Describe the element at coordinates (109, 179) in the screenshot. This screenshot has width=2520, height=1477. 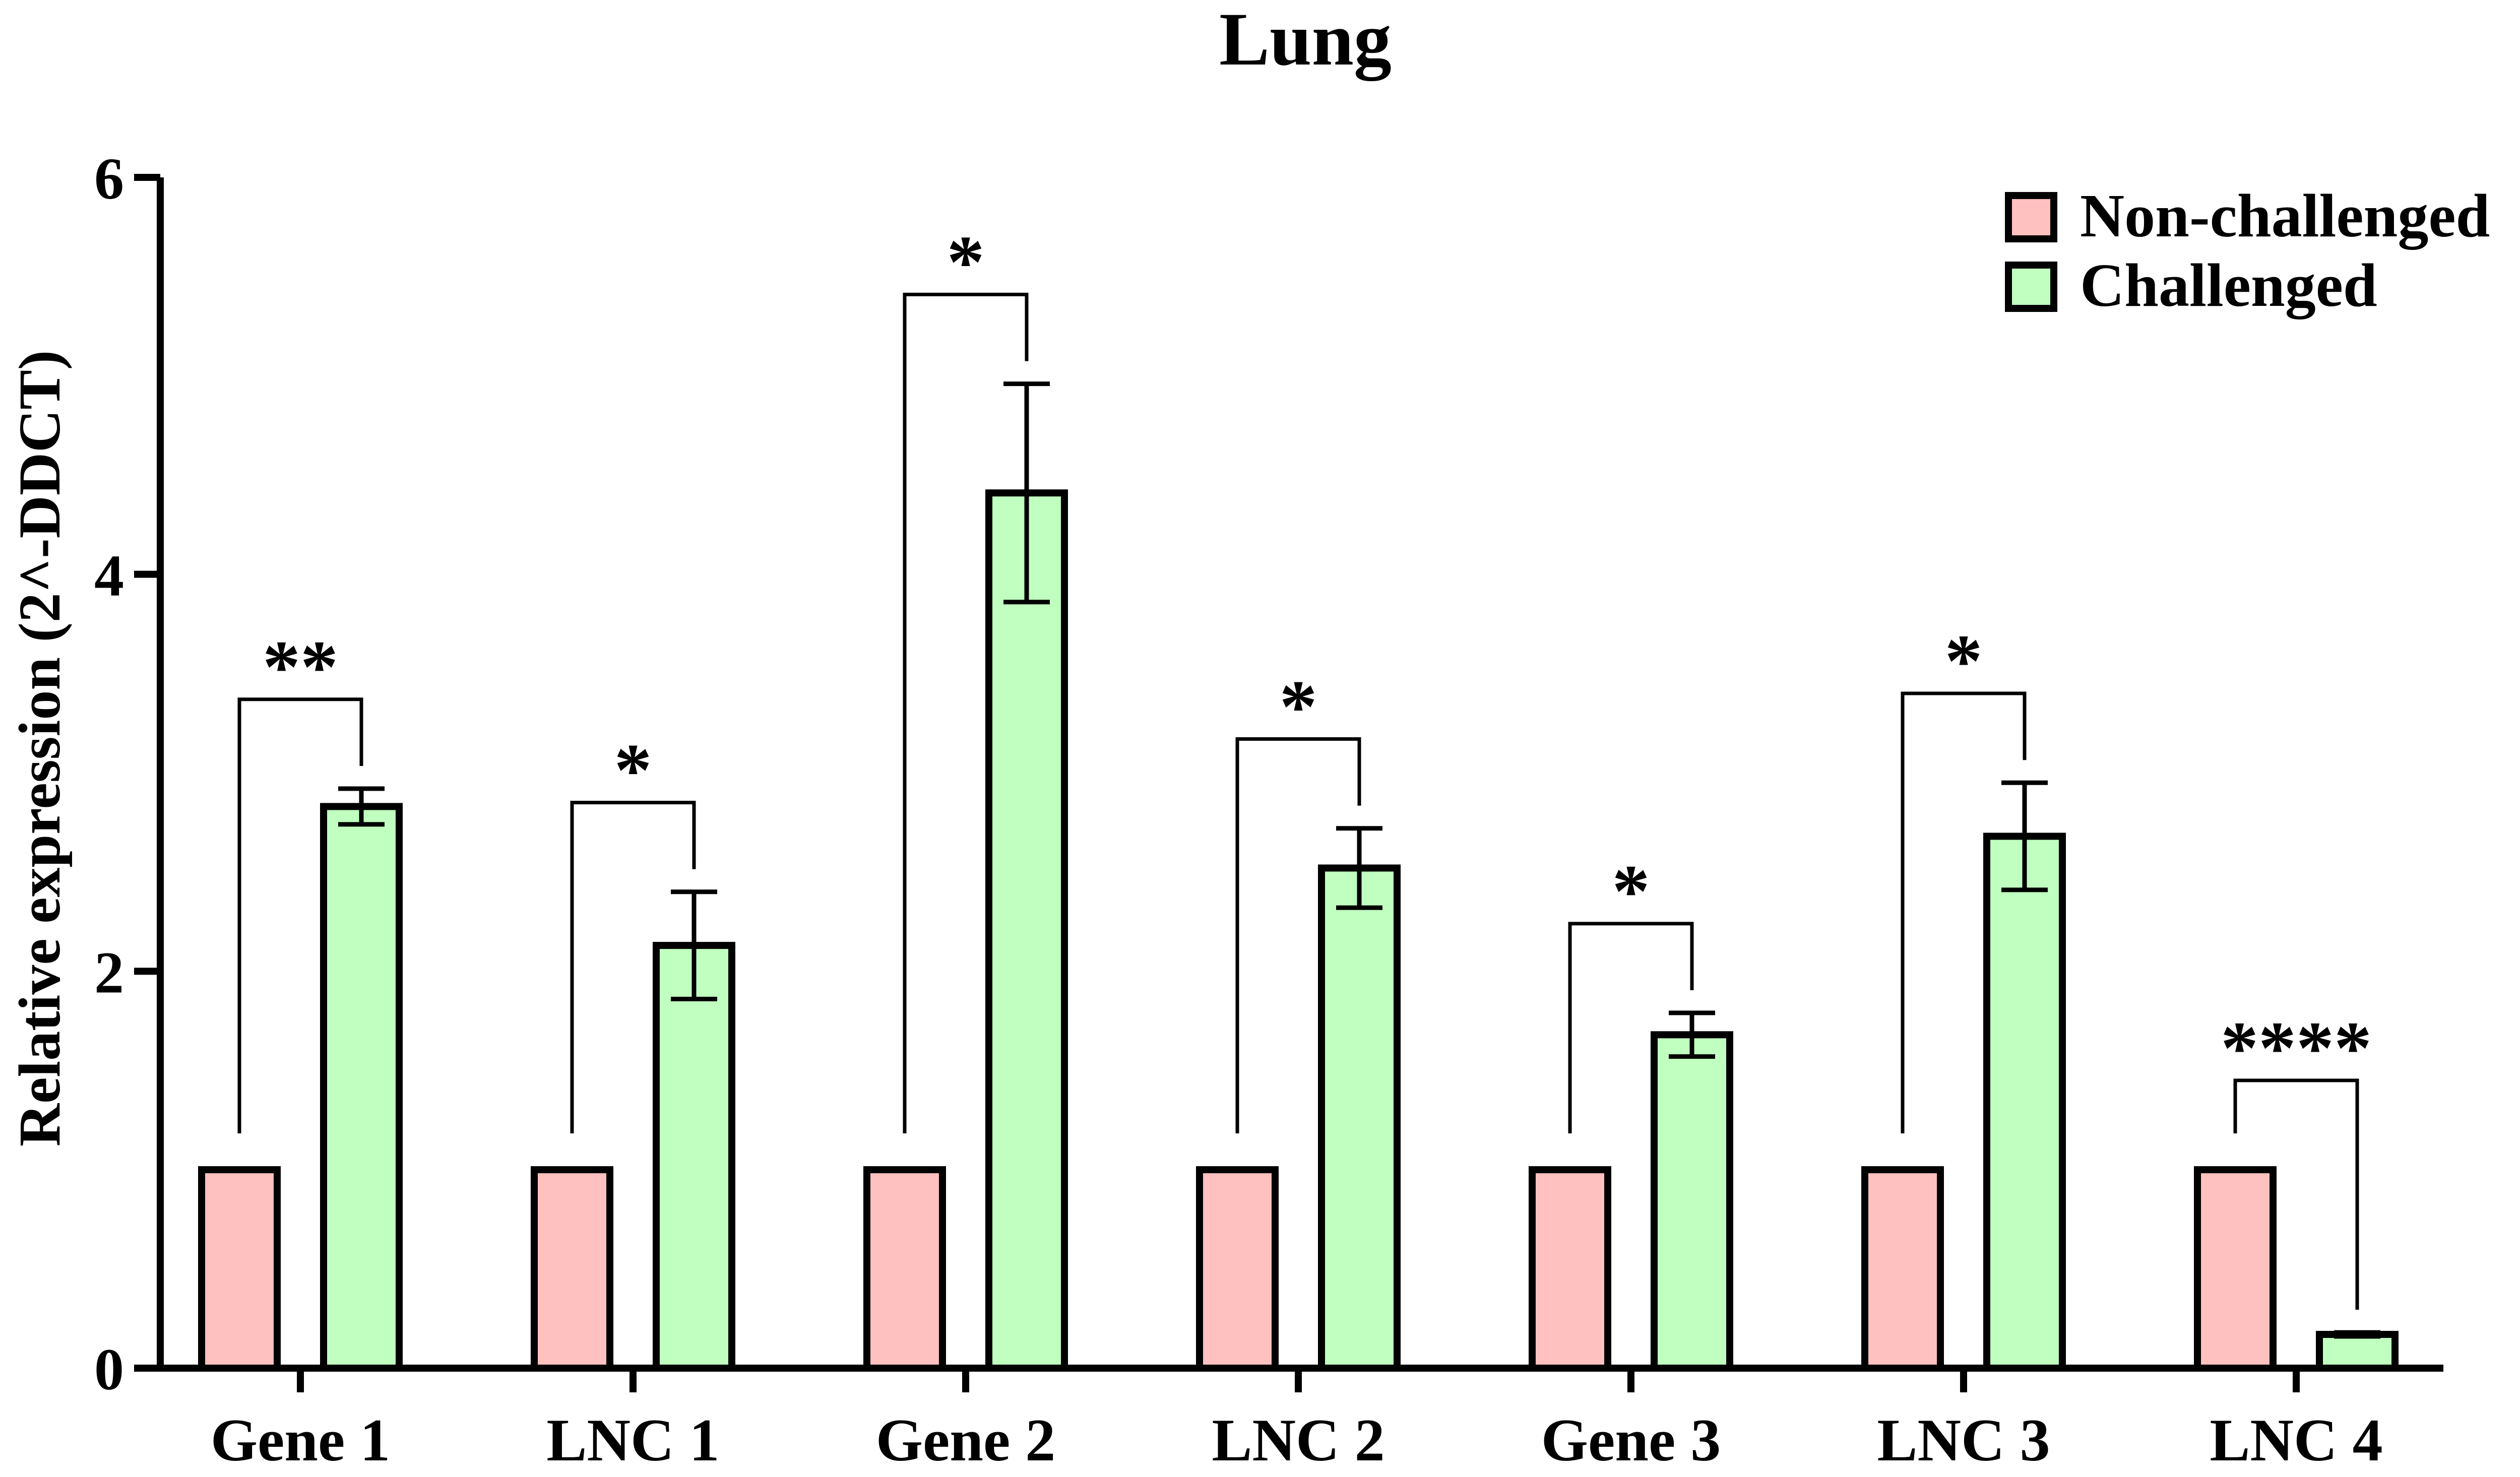
I see `y-tick-label: 6` at that location.